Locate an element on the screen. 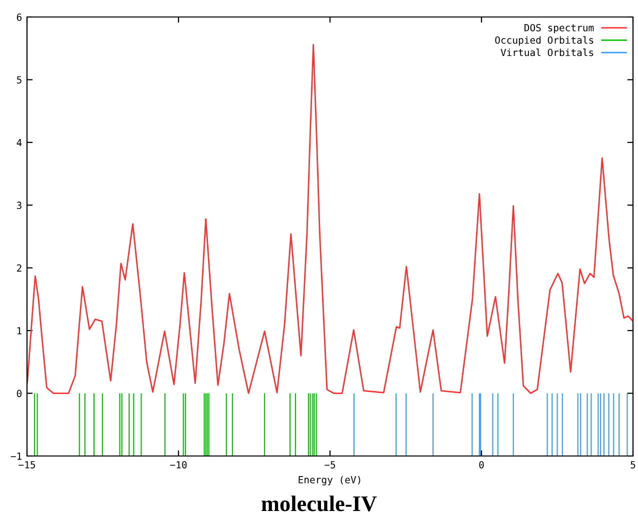 The height and width of the screenshot is (522, 638). legend-label: Occupied Orbitals is located at coordinates (544, 41).